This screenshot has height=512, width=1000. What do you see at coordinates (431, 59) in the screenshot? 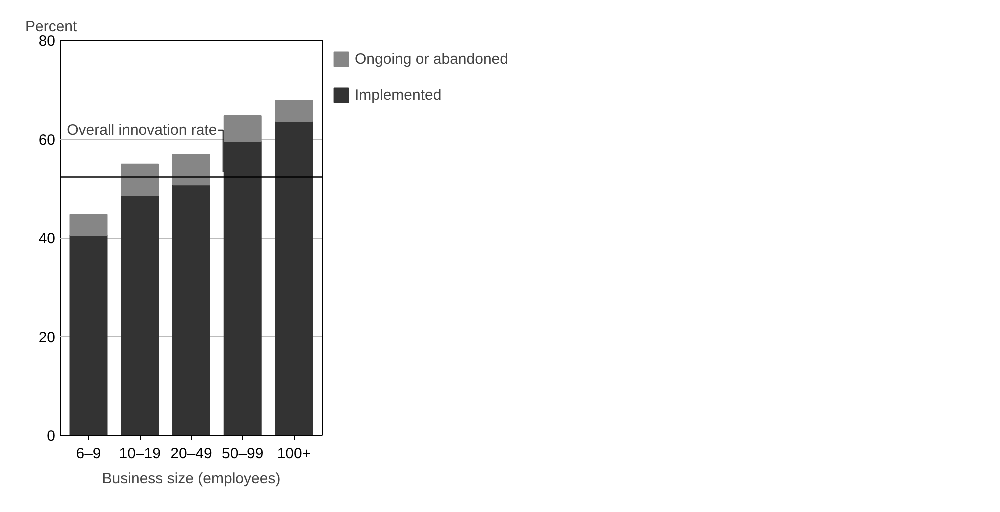
I see `legend-label: Ongoing or abandoned` at bounding box center [431, 59].